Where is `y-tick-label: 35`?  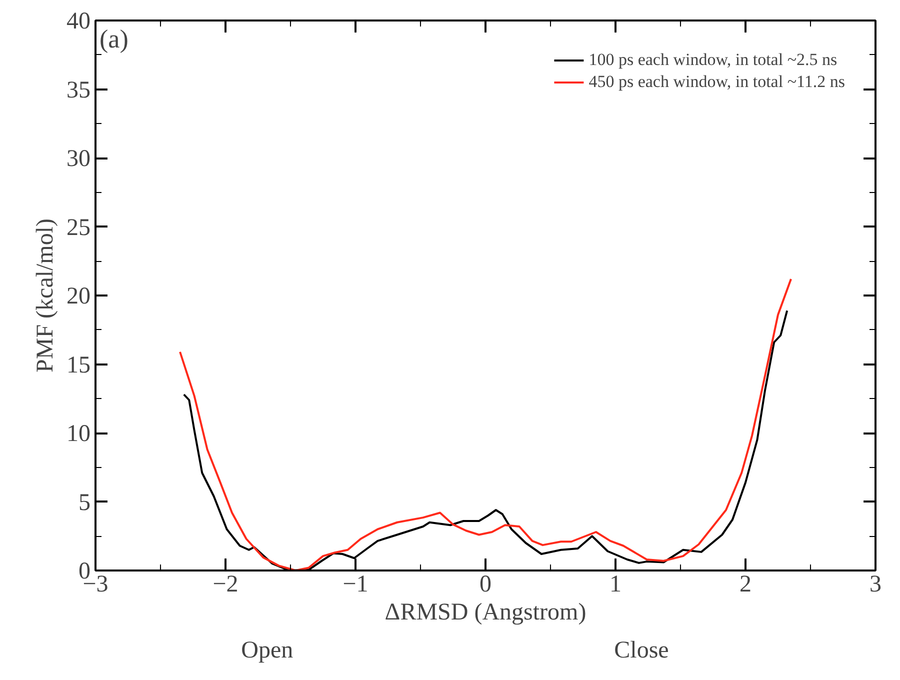 y-tick-label: 35 is located at coordinates (78, 90).